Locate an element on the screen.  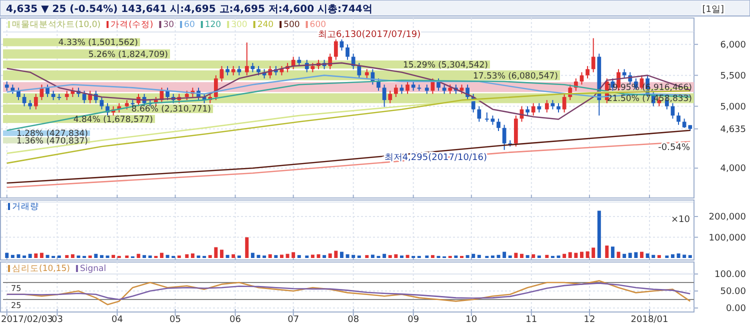
annotation: -0.54% is located at coordinates (674, 148).